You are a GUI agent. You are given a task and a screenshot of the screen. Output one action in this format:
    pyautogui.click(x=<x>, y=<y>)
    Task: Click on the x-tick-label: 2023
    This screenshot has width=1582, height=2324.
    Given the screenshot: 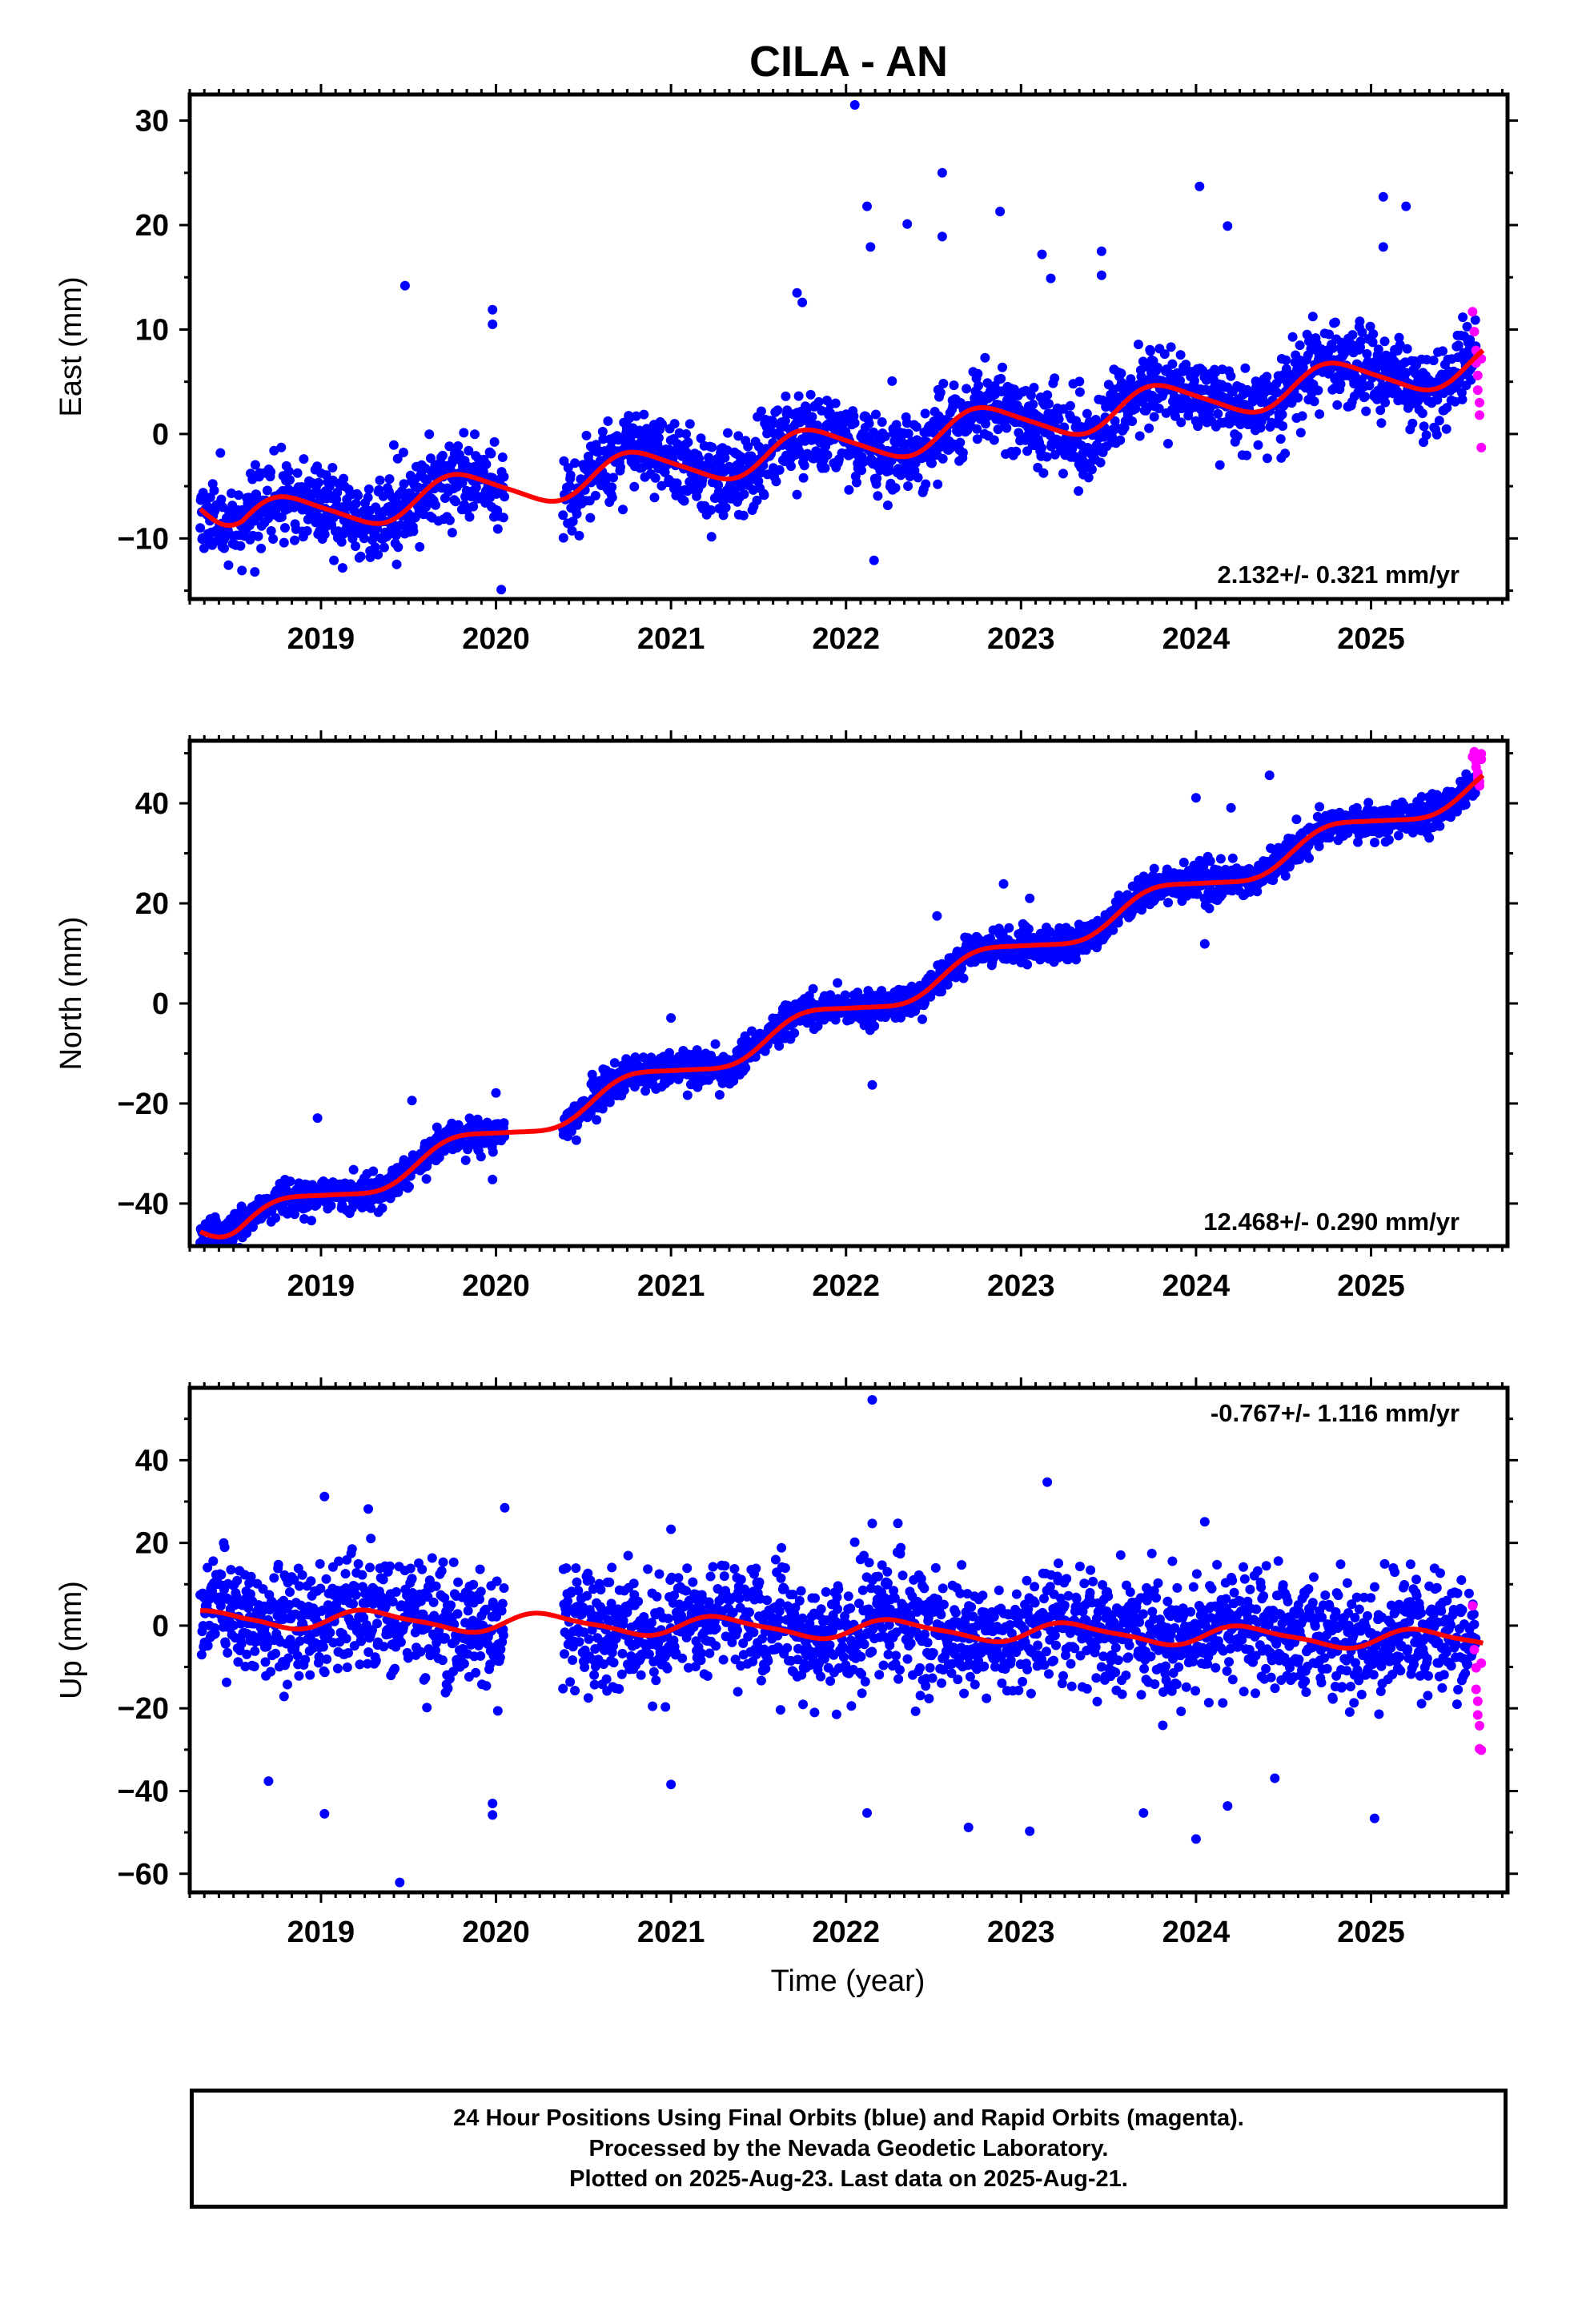 What is the action you would take?
    pyautogui.click(x=1021, y=639)
    